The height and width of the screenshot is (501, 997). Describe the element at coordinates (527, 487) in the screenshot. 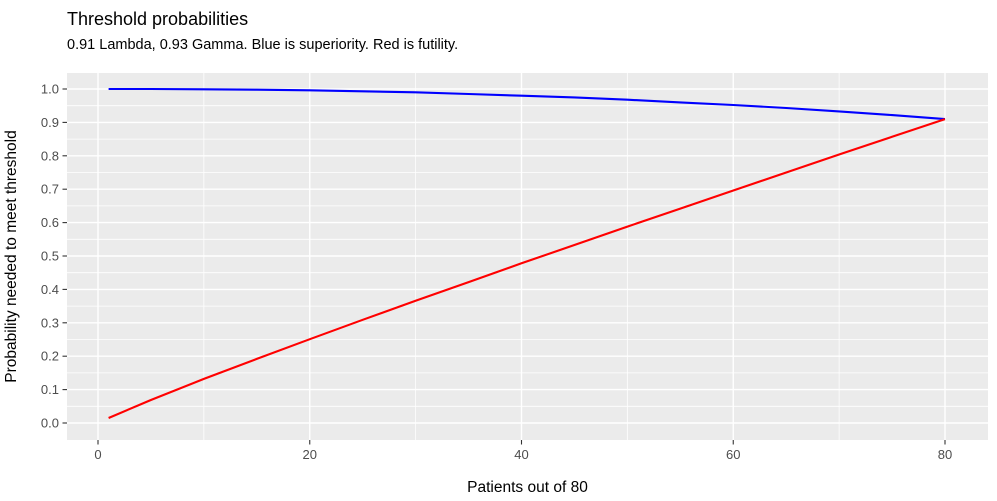

I see `x-axis-title: Patients out of 80` at that location.